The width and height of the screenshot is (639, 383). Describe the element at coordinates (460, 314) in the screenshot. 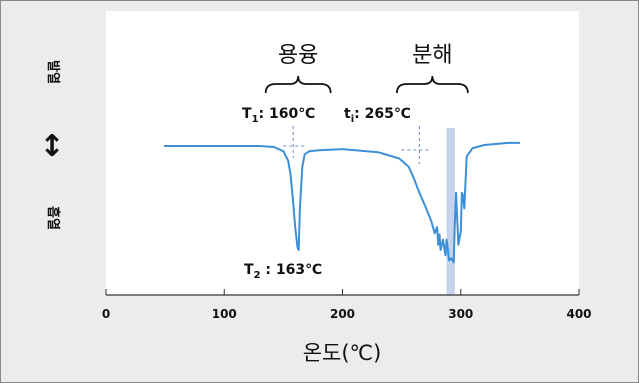

I see `x-tick-label: 300` at that location.